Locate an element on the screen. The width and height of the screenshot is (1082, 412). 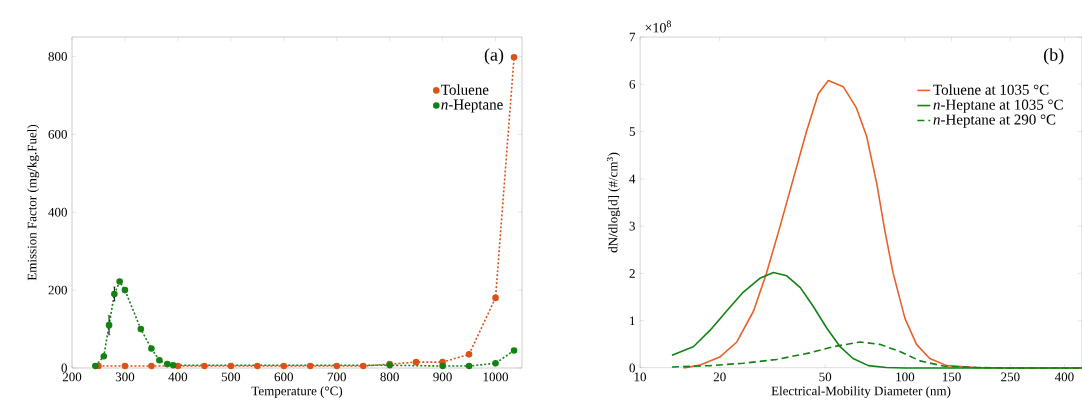
x-tick-label: 700 is located at coordinates (336, 377).